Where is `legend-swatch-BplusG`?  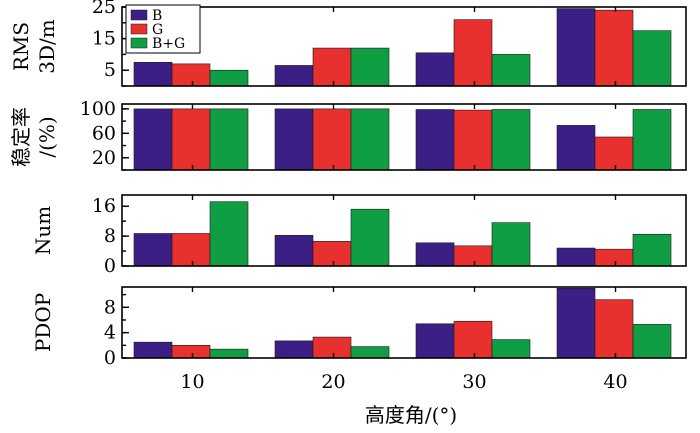 legend-swatch-BplusG is located at coordinates (139, 43).